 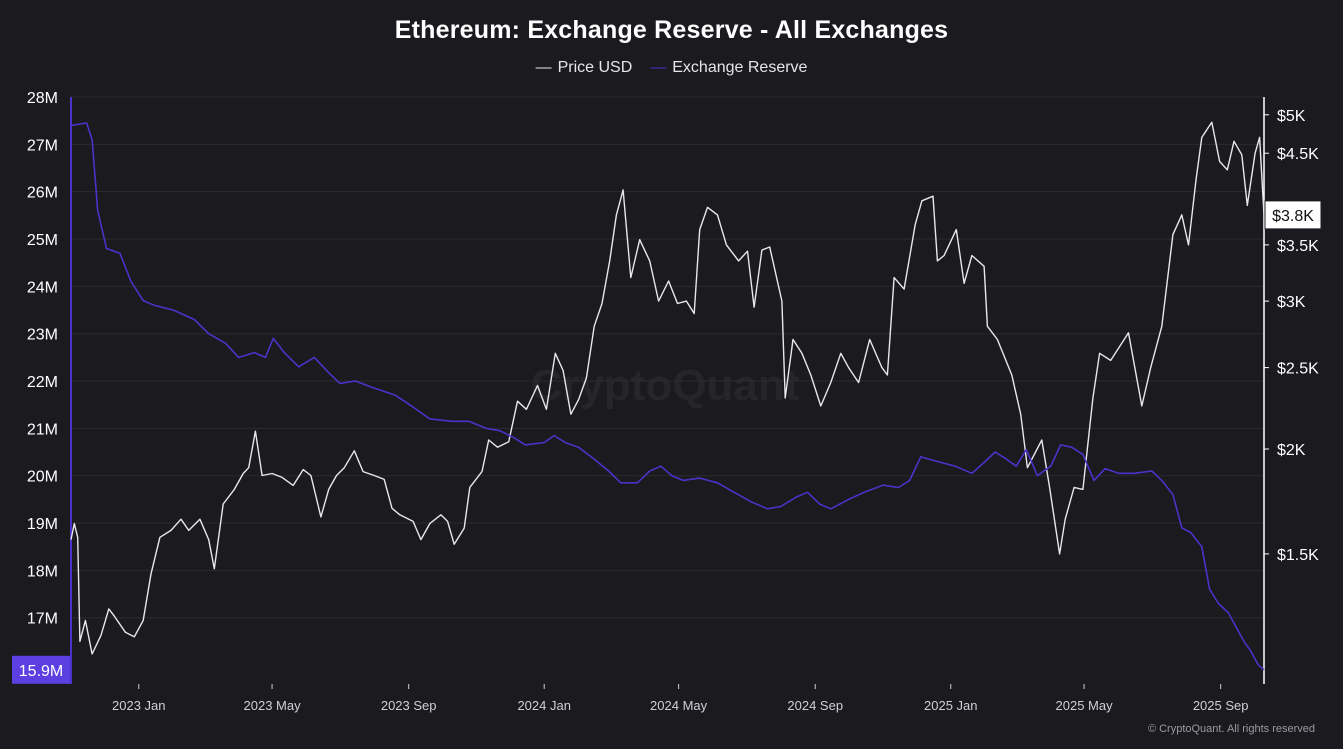 I want to click on legend-item-reserve: — Exchange Reserve, so click(x=728, y=68).